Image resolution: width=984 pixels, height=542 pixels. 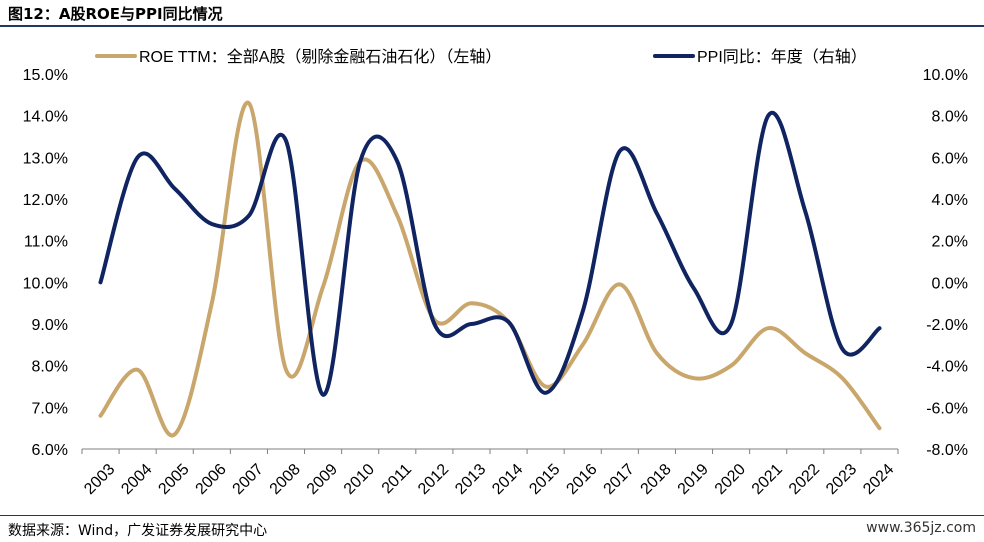 What do you see at coordinates (50, 450) in the screenshot?
I see `y-left-tick-label: 6.0%` at bounding box center [50, 450].